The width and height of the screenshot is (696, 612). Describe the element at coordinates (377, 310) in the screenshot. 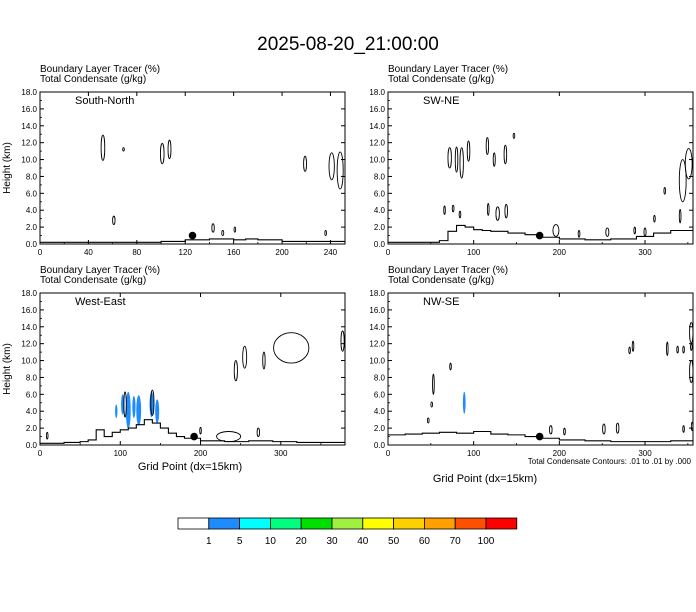

I see `y-tick-label: 16.0` at that location.